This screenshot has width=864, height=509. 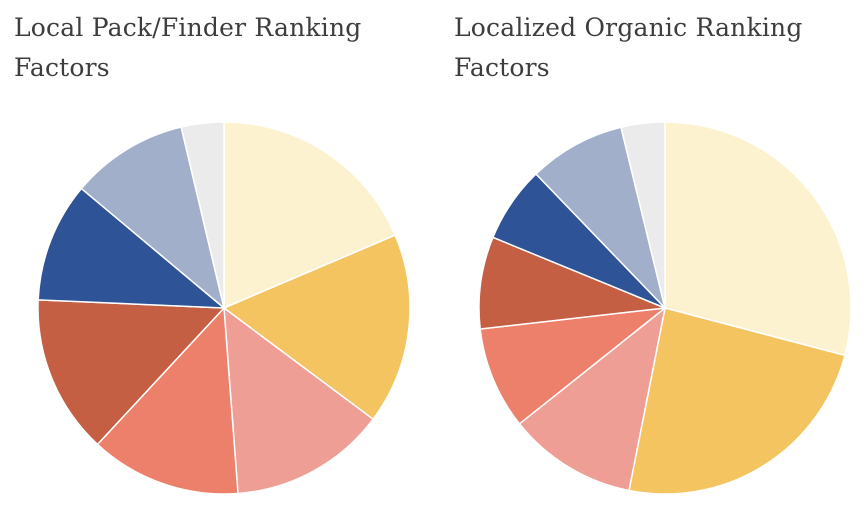 What do you see at coordinates (188, 47) in the screenshot?
I see `chart-title: Local Pack/Finder Ranking Factors` at bounding box center [188, 47].